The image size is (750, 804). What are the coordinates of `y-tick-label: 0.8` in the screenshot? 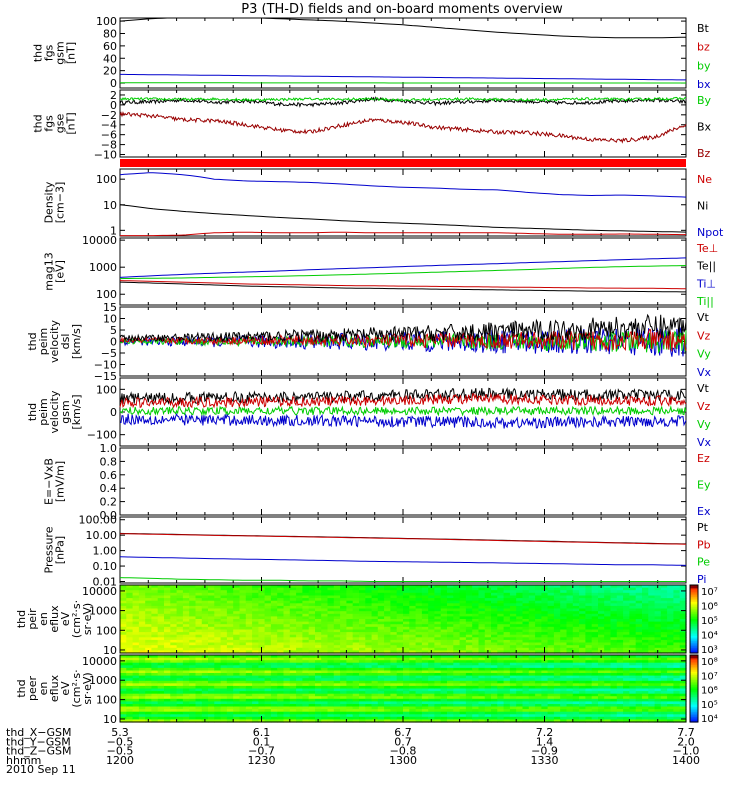 It's located at (109, 461).